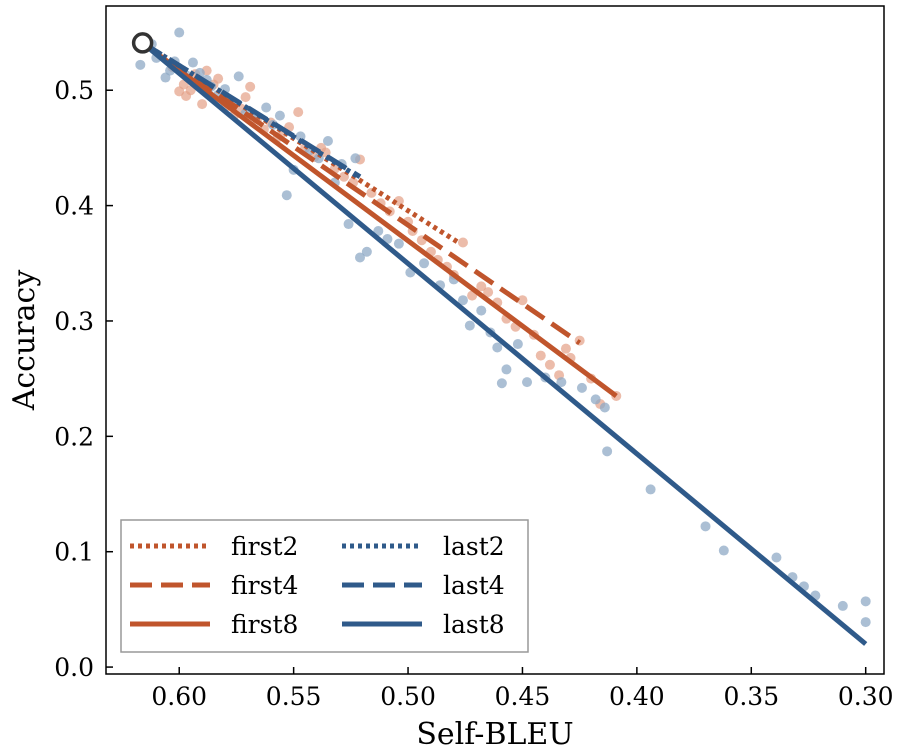 The height and width of the screenshot is (756, 902). What do you see at coordinates (74, 321) in the screenshot?
I see `y-tick-label-0.3: 0.3` at bounding box center [74, 321].